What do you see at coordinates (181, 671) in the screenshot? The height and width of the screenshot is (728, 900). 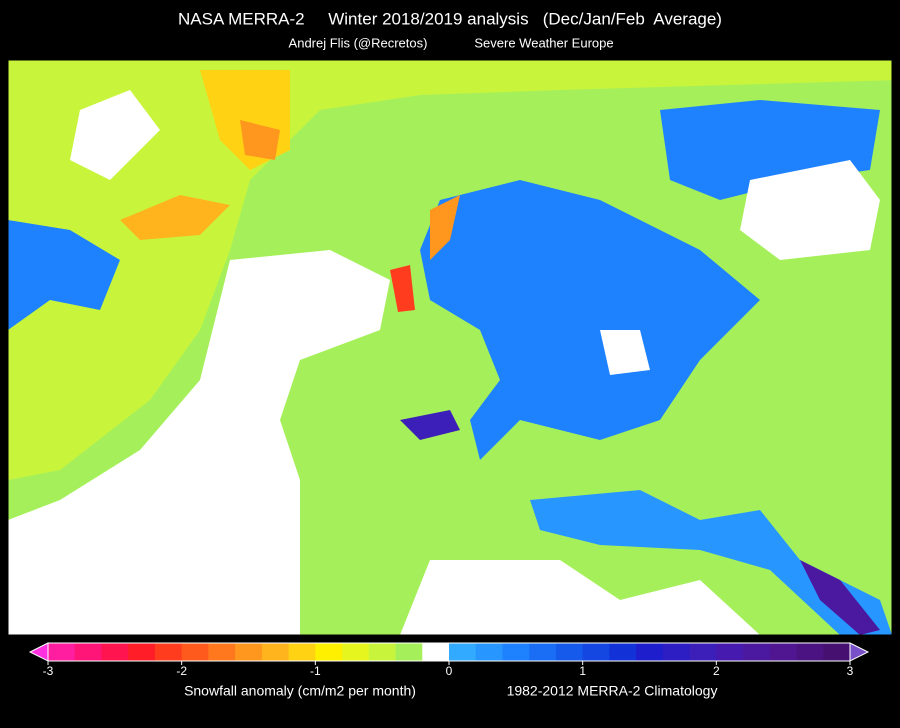 I see `colorbar-tick-label: -2` at bounding box center [181, 671].